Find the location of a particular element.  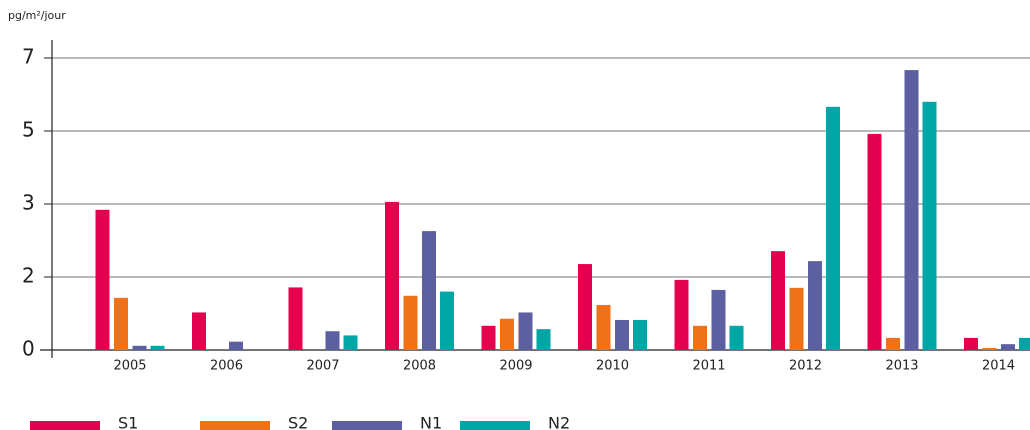

y-tick-label: 0 is located at coordinates (28, 349).